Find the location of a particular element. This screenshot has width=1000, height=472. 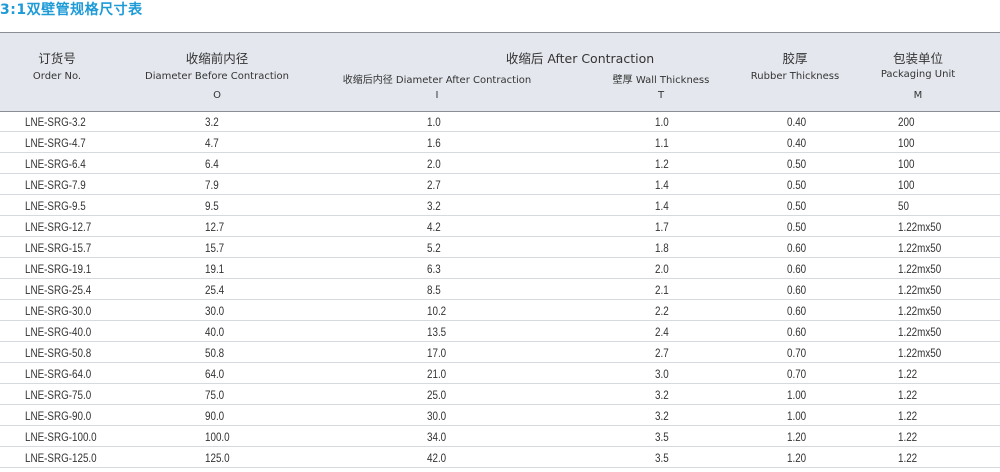

cell-diameter-before: 100.0 is located at coordinates (217, 437).